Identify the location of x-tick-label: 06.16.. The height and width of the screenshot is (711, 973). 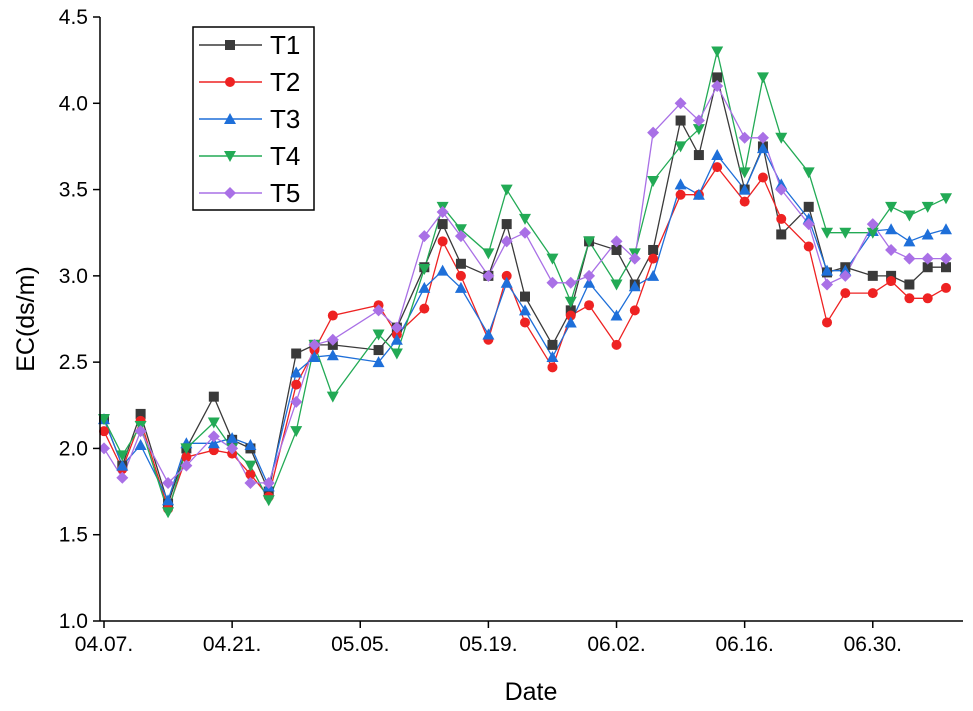
(744, 644).